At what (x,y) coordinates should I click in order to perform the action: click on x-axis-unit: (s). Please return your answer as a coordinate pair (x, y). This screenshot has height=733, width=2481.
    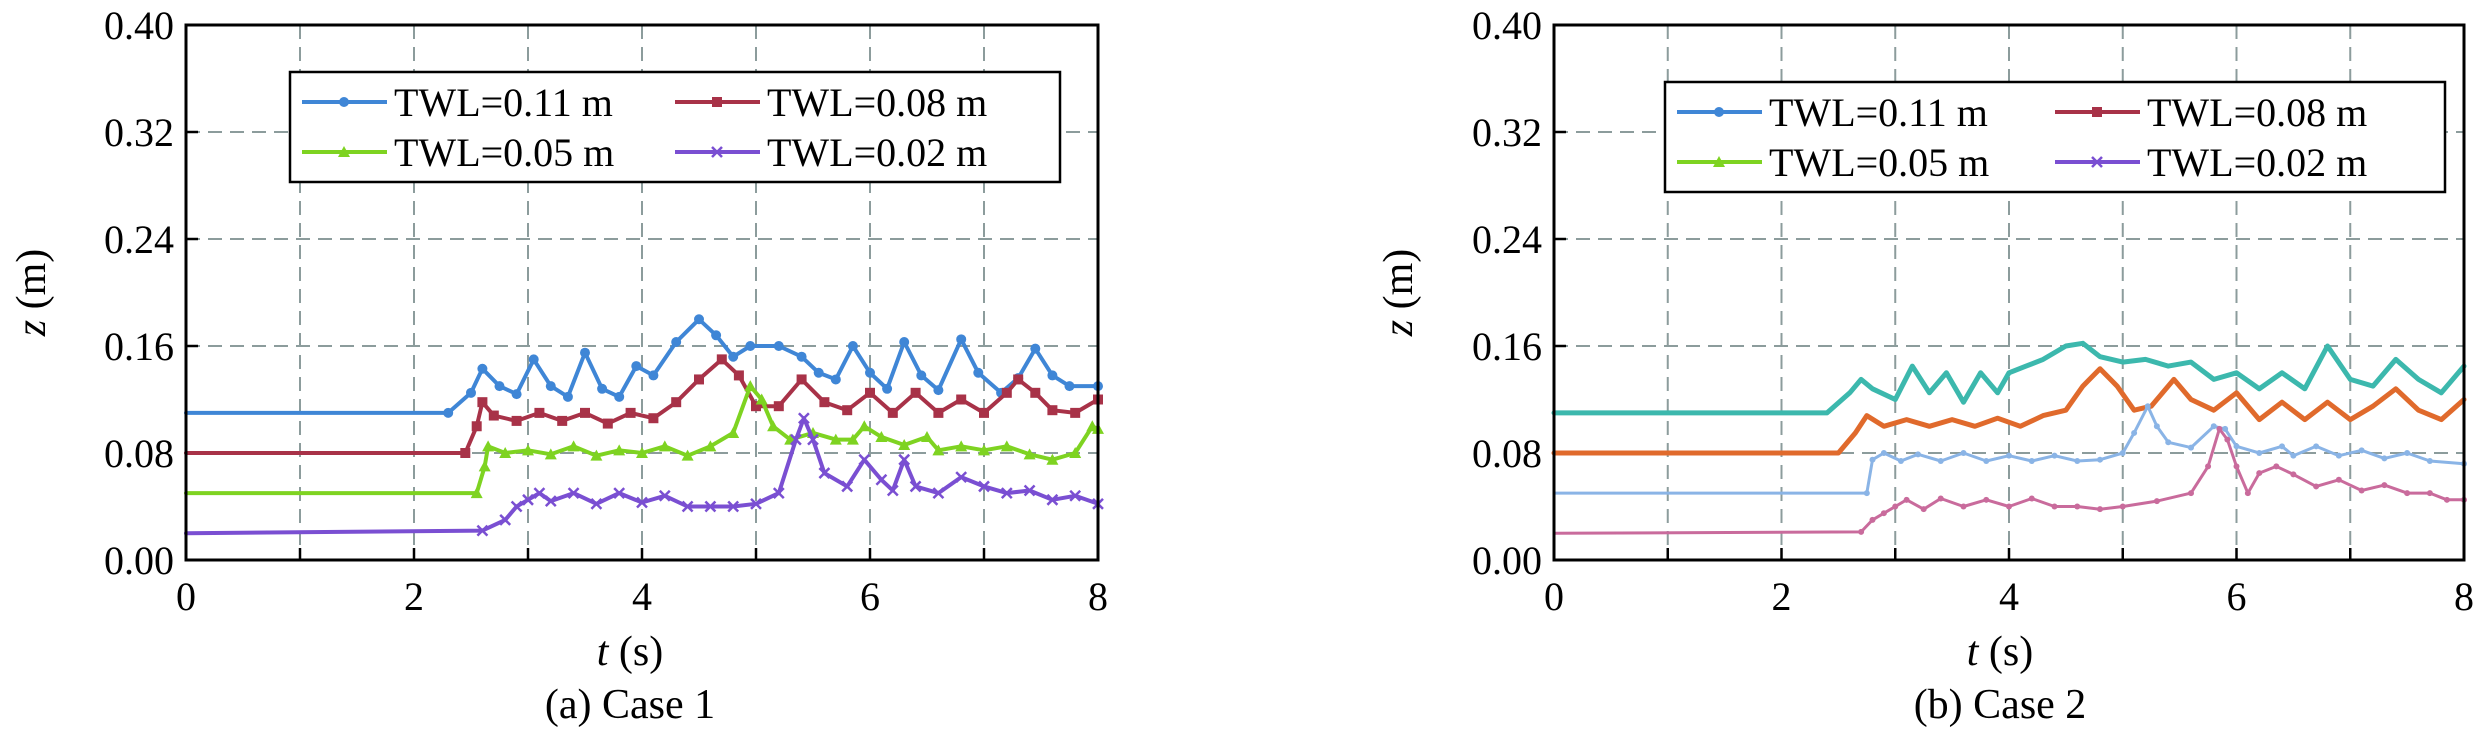
    Looking at the image, I should click on (2005, 652).